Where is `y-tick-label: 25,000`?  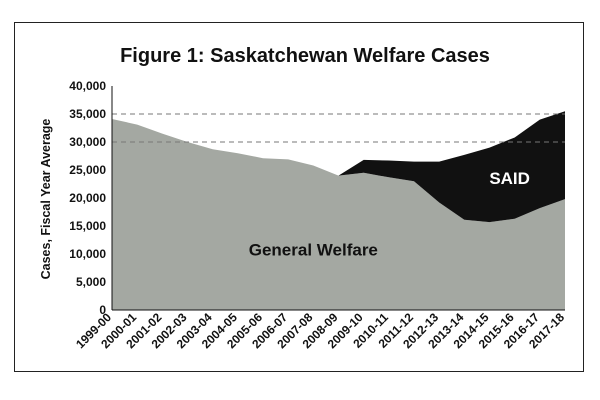 y-tick-label: 25,000 is located at coordinates (87, 170).